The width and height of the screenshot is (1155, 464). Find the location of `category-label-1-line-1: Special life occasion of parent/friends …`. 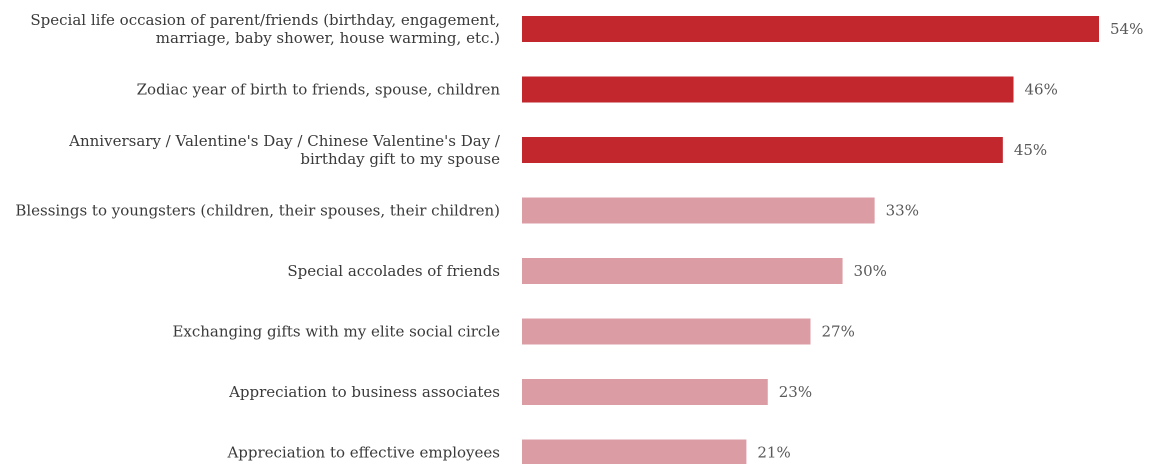

category-label-1-line-1: Special life occasion of parent/friends … is located at coordinates (265, 20).